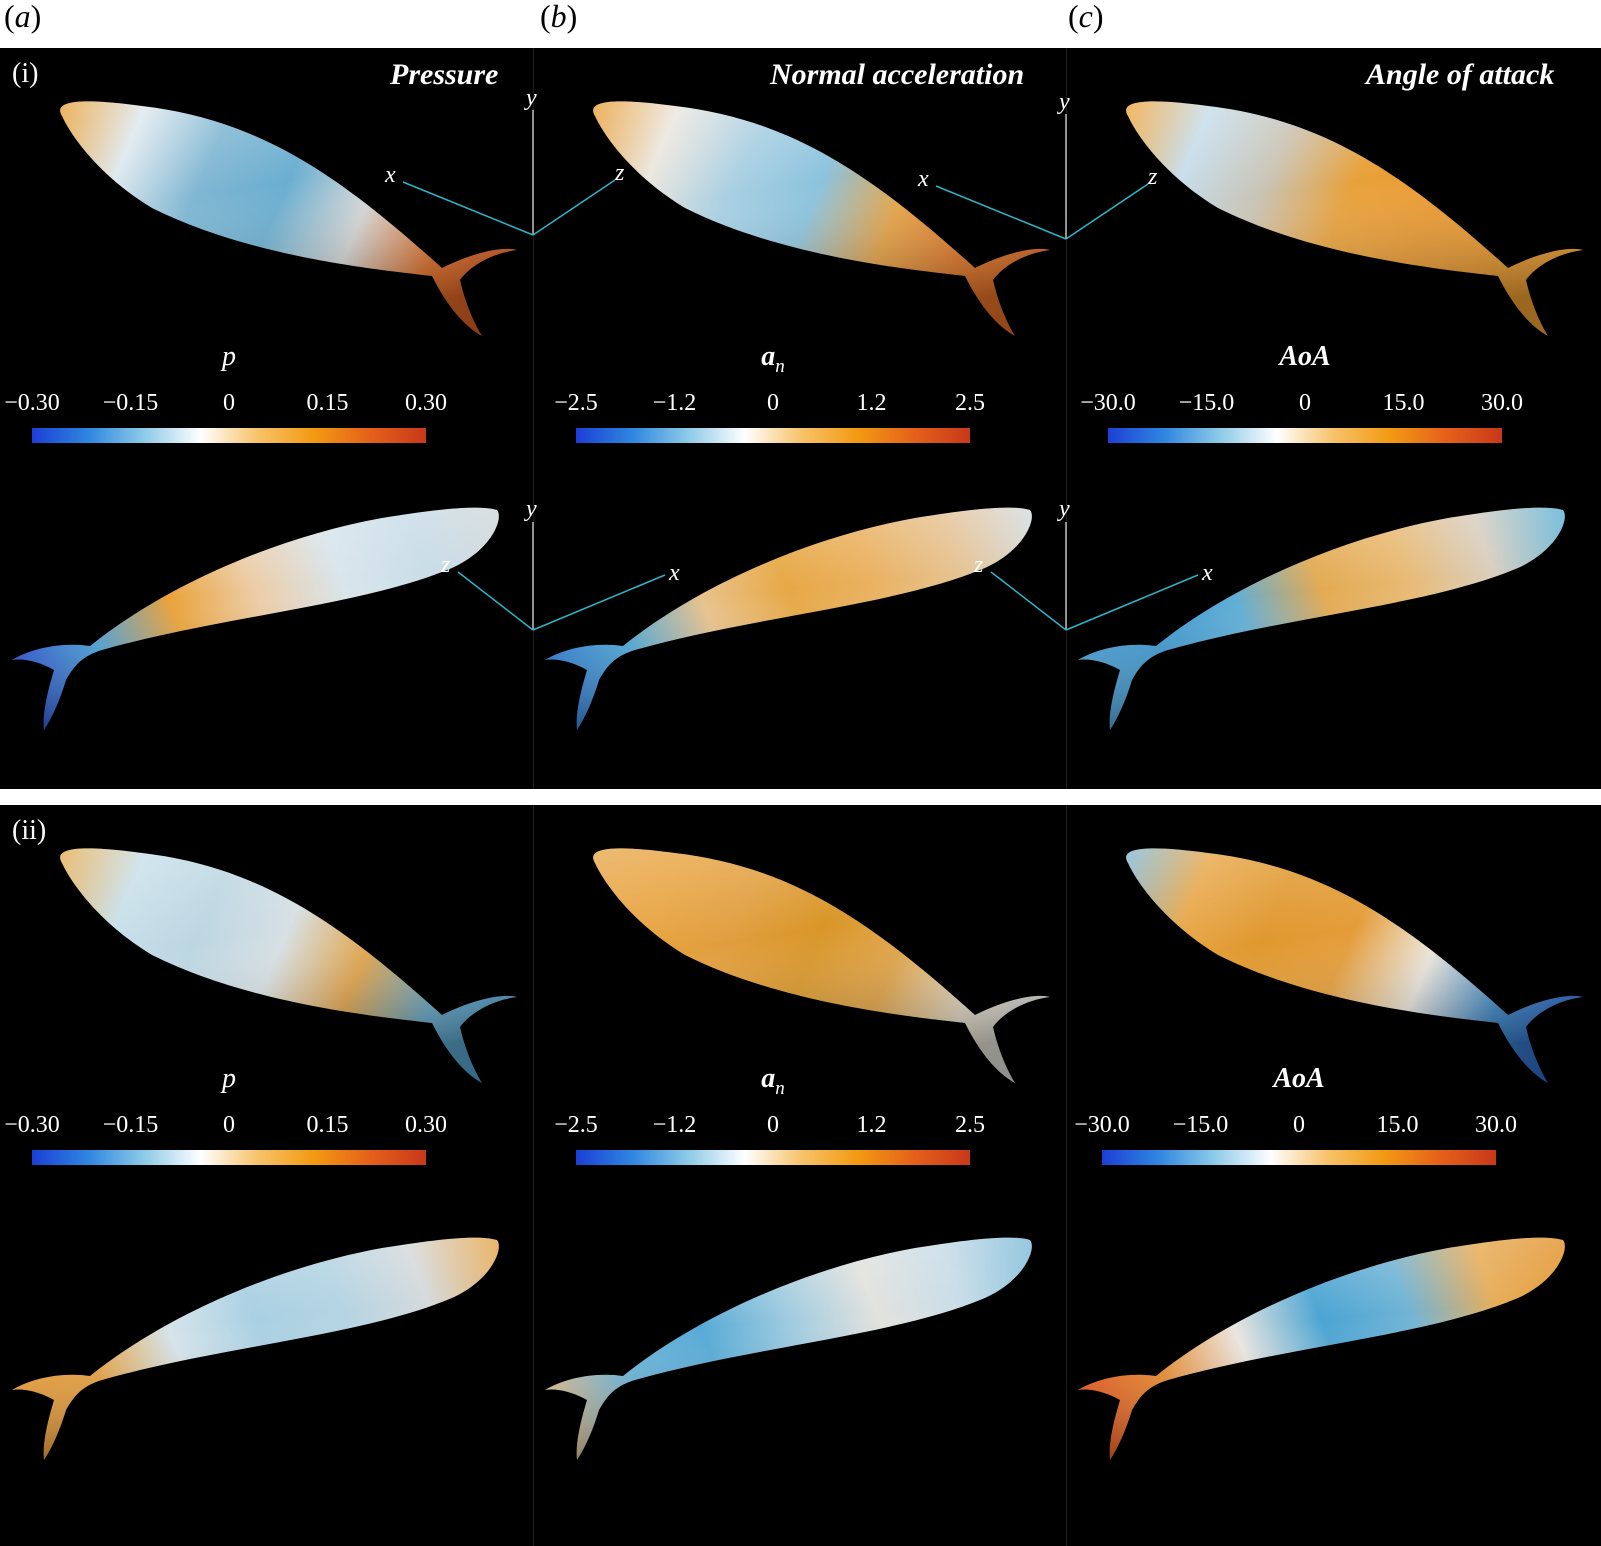 Image resolution: width=1601 pixels, height=1546 pixels. What do you see at coordinates (1037, 164) in the screenshot?
I see `axes-row1-top-bc: y x z` at bounding box center [1037, 164].